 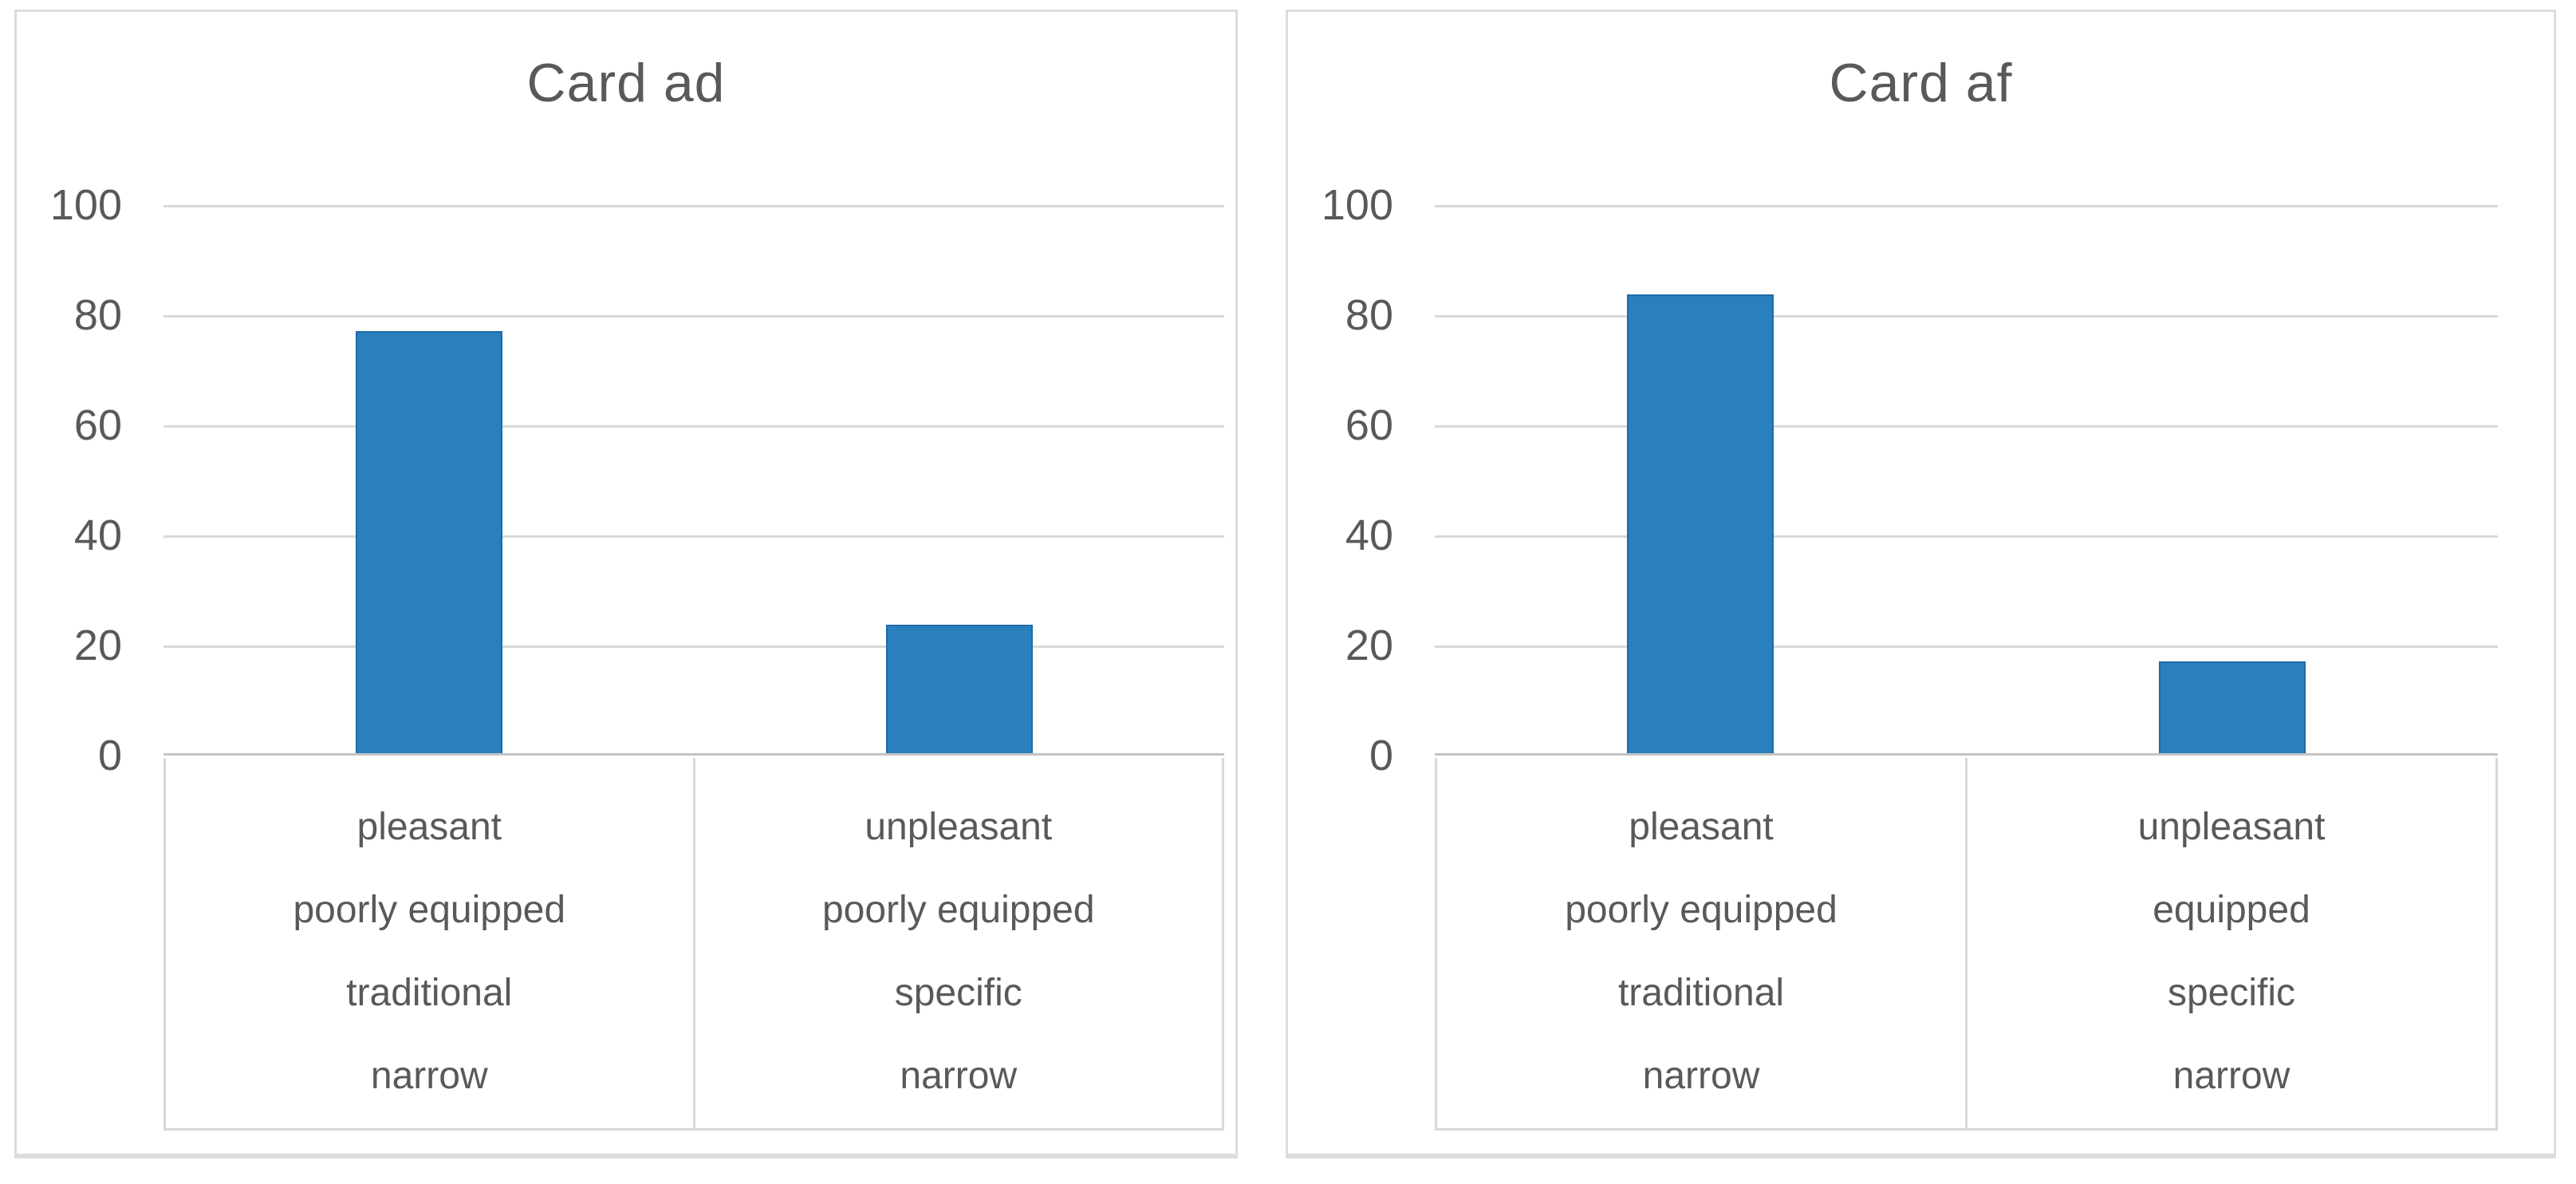 I want to click on bar-card-ad-pleasant, so click(x=428, y=542).